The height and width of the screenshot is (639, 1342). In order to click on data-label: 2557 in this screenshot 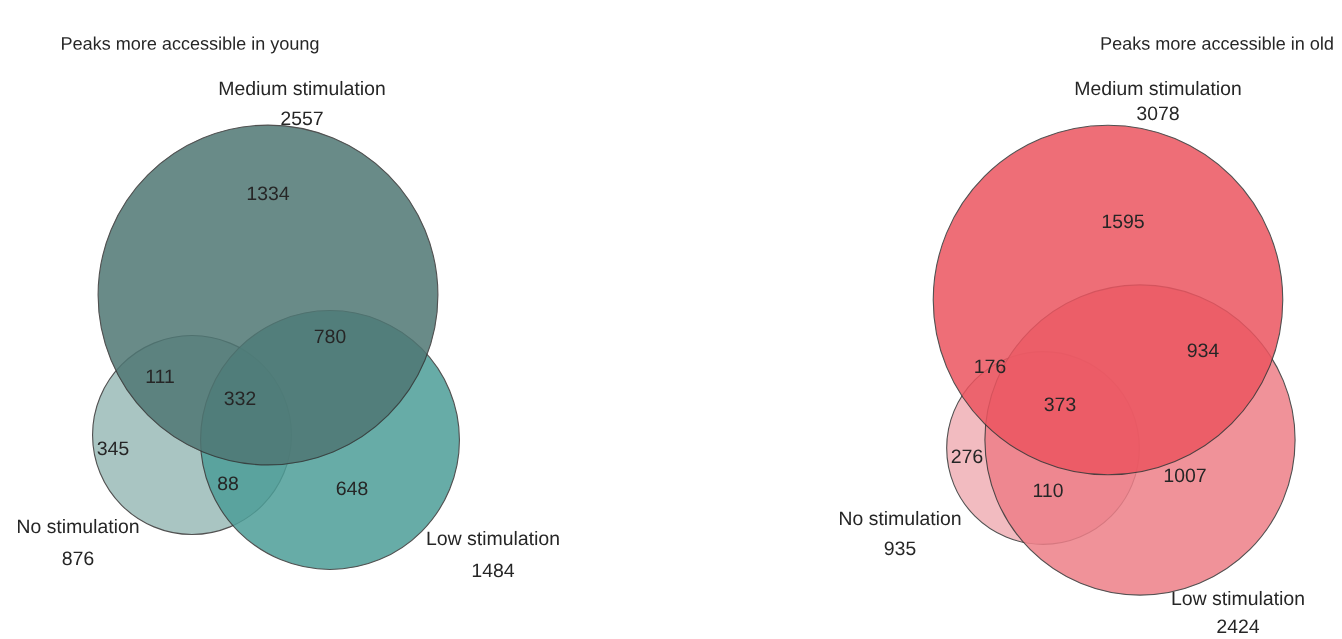, I will do `click(302, 118)`.